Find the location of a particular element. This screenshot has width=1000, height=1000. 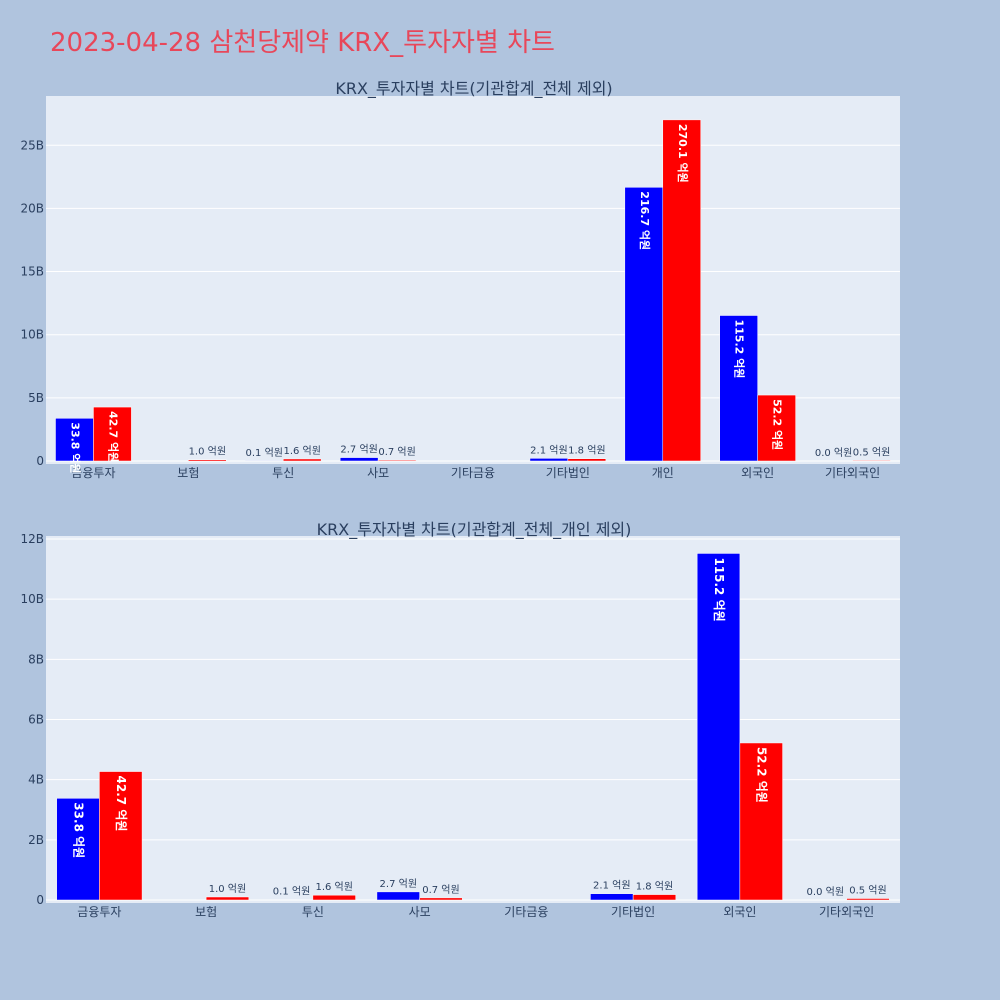

y-tick-label: 8B is located at coordinates (36, 659).